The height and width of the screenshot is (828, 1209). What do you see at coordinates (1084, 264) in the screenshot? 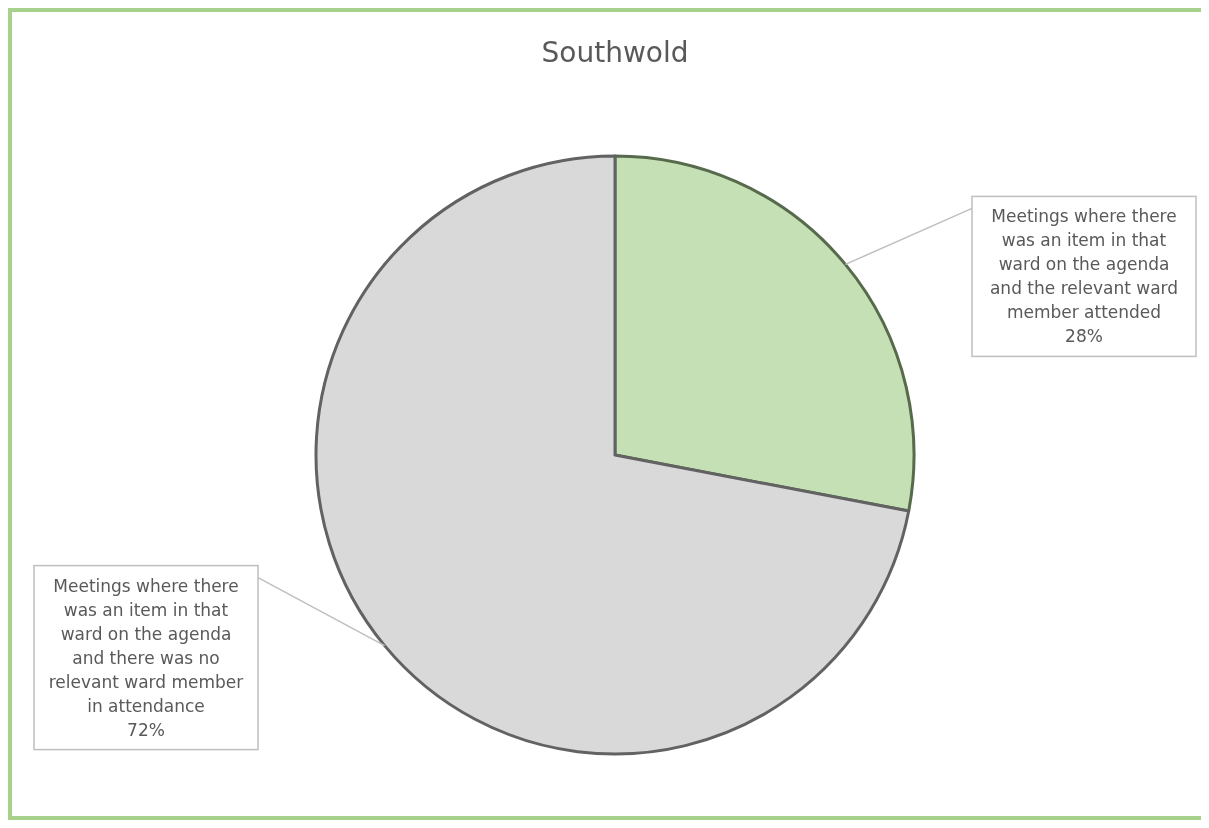
I see `slice-label: Meetings where there was an item in that ward on the agenda and the relevant ward member attended` at bounding box center [1084, 264].